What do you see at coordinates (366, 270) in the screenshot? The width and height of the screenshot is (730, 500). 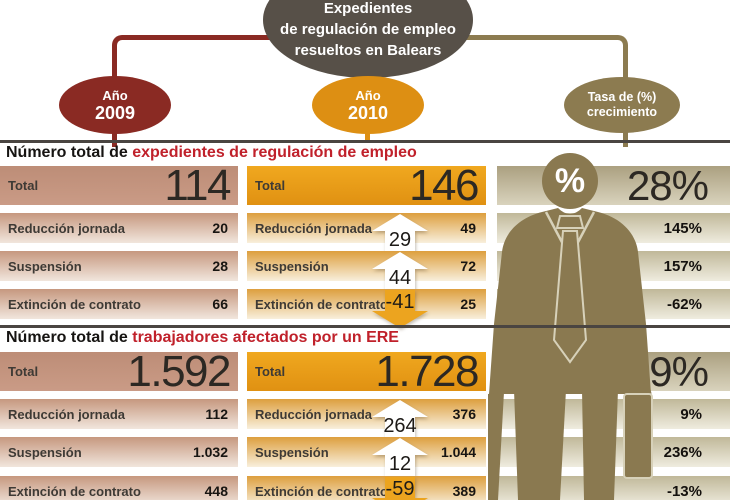 I see `table-row: Suspensión 44 72` at bounding box center [366, 270].